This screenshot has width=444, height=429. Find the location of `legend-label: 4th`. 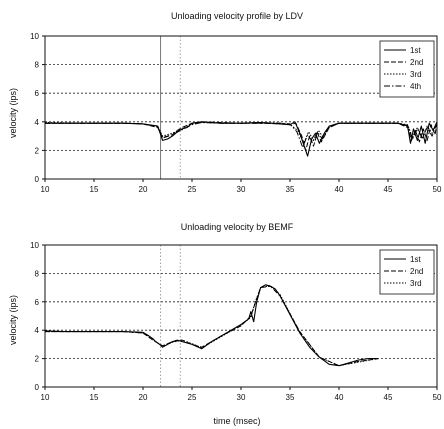

legend-label: 4th is located at coordinates (415, 86).